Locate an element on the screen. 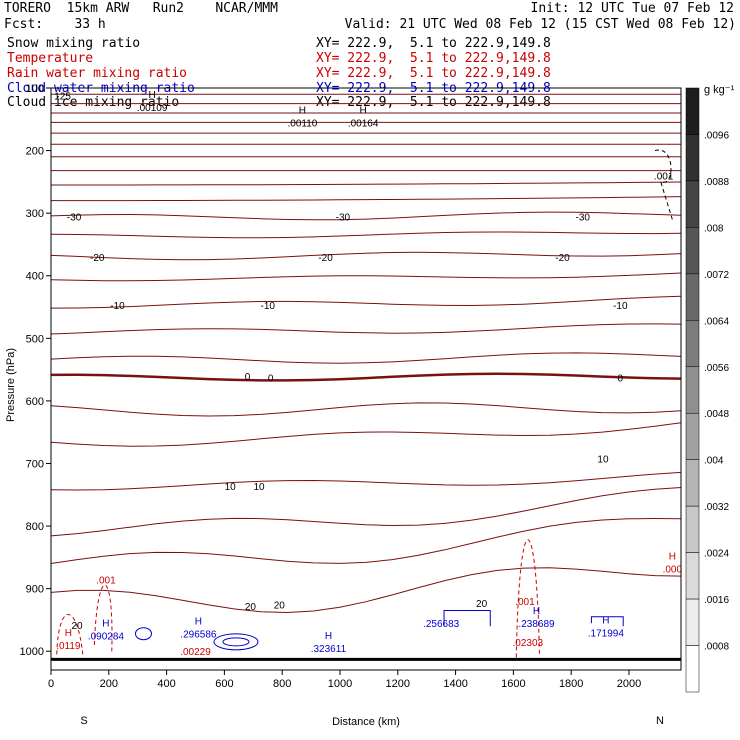 This screenshot has width=740, height=740. forecast-hour: Fcst: 33 h is located at coordinates (55, 24).